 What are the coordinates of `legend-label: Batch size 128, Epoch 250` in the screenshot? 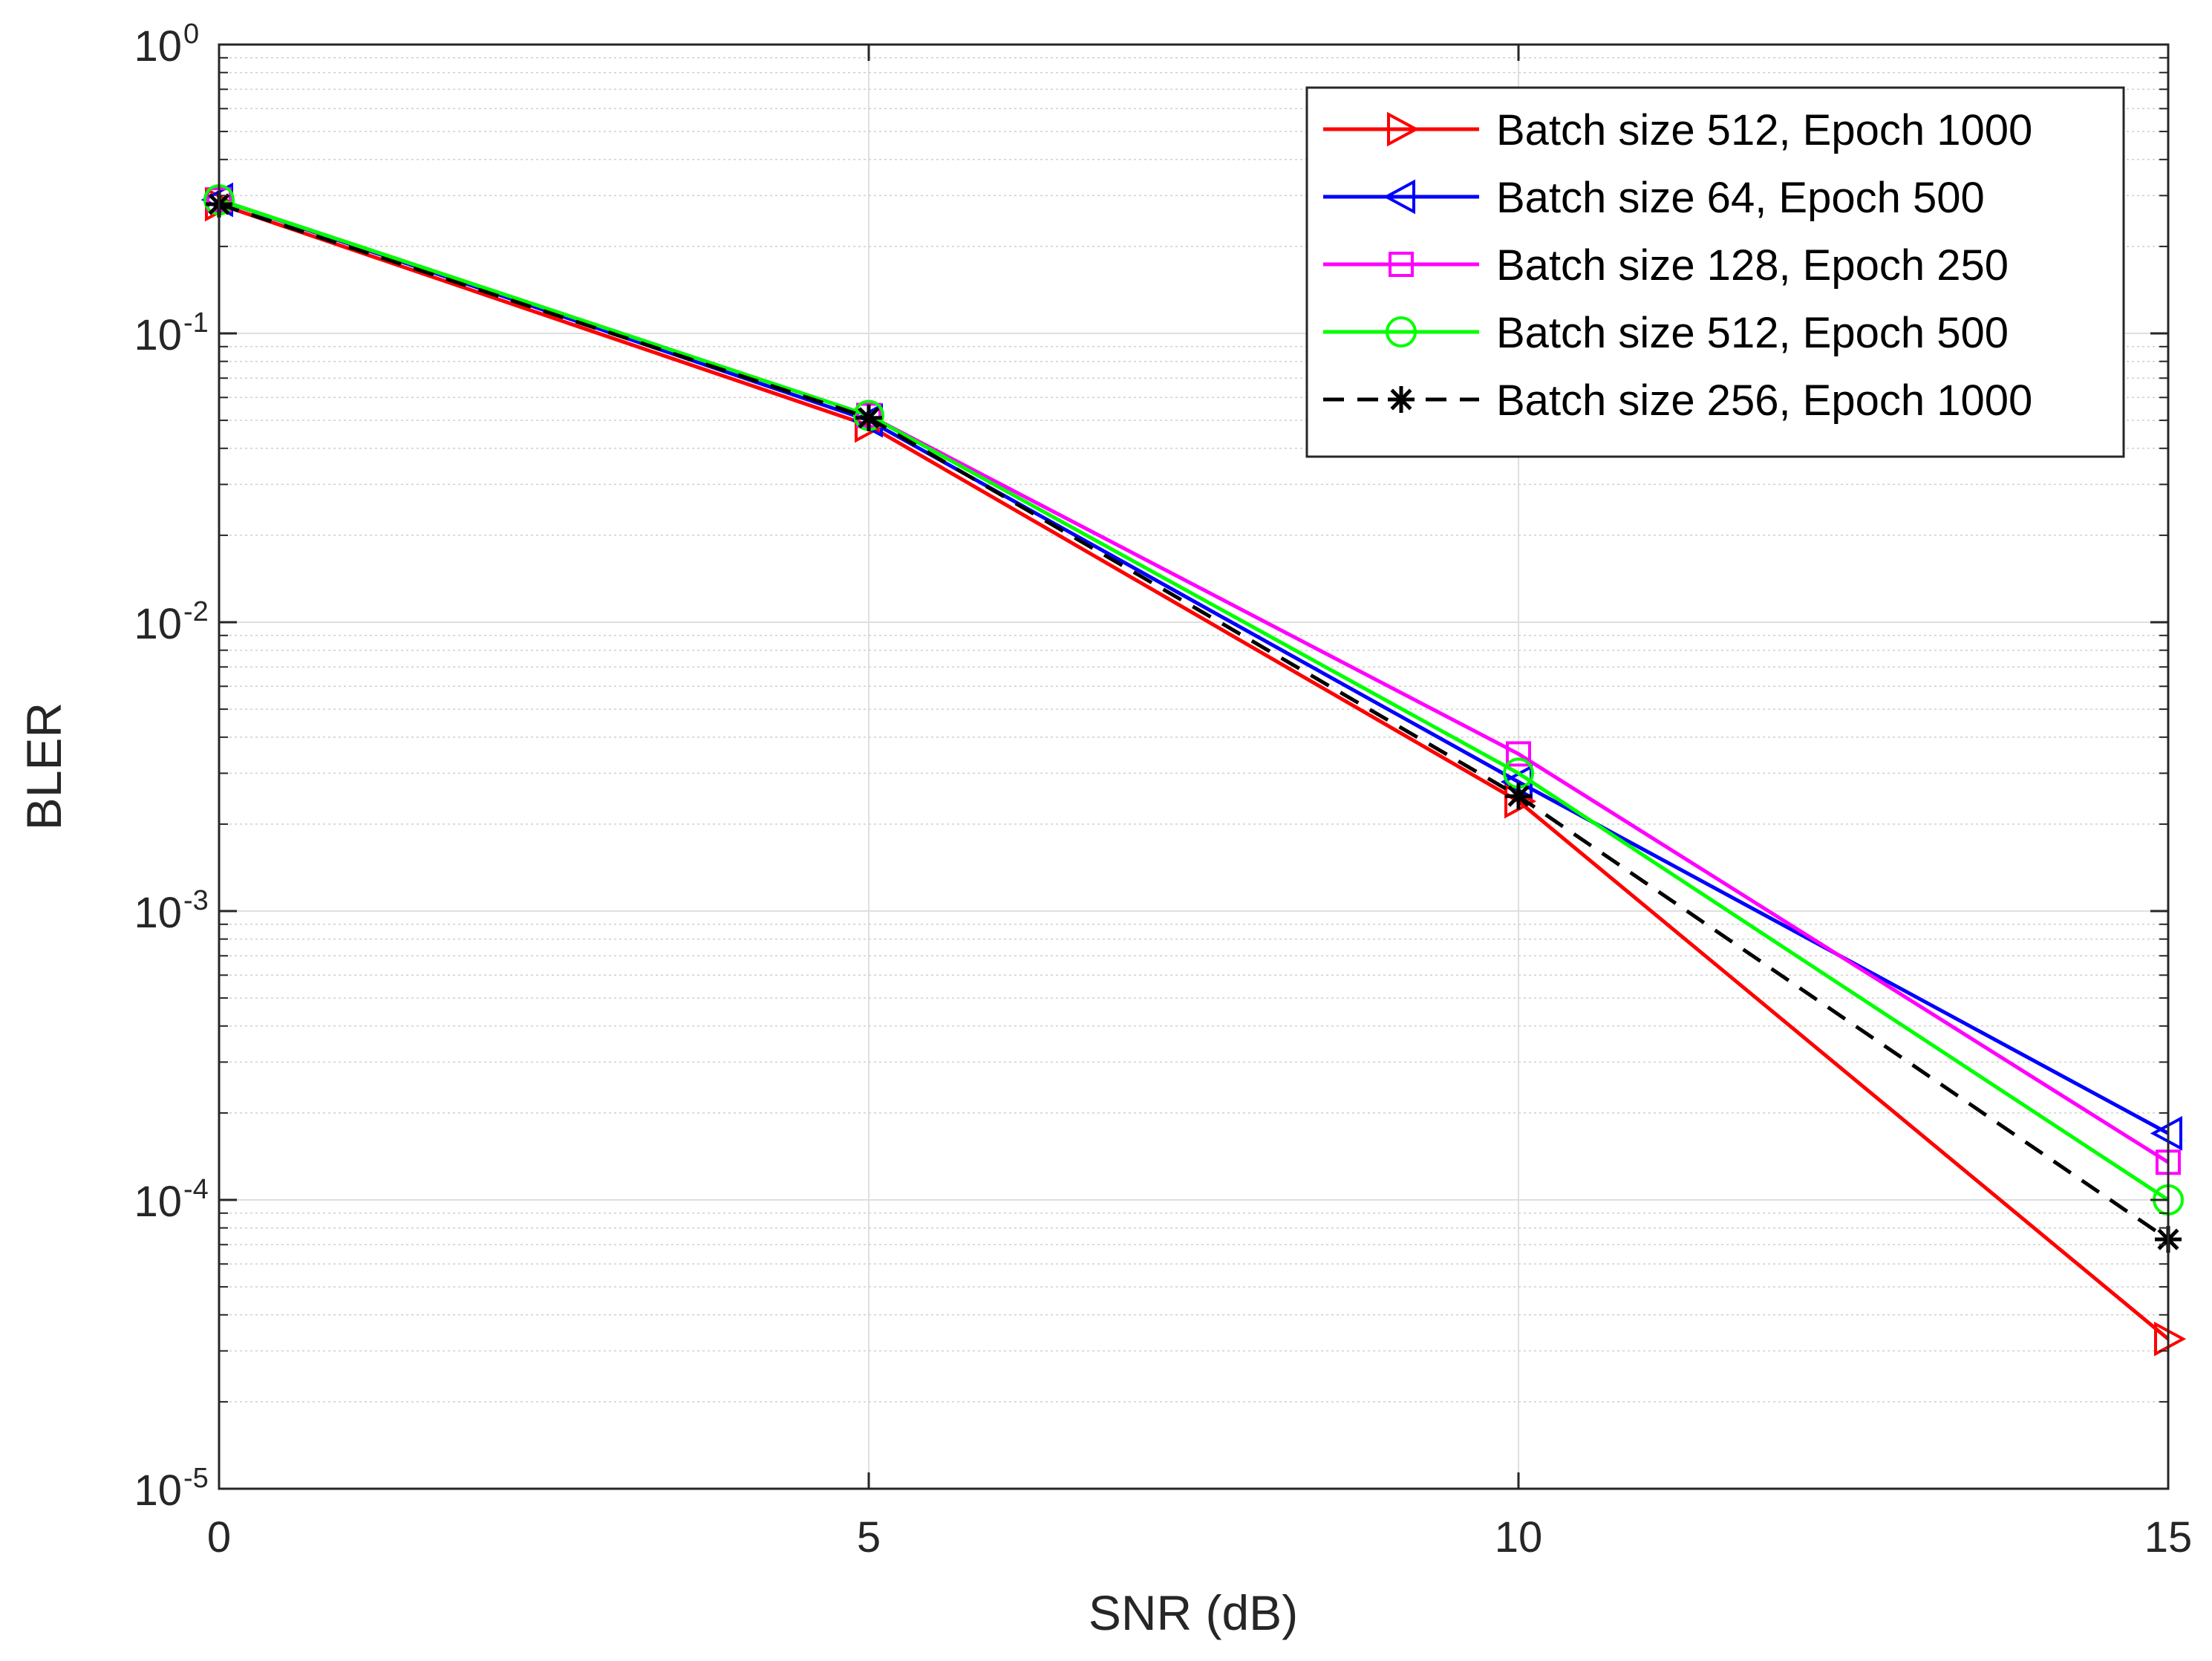 It's located at (1753, 265).